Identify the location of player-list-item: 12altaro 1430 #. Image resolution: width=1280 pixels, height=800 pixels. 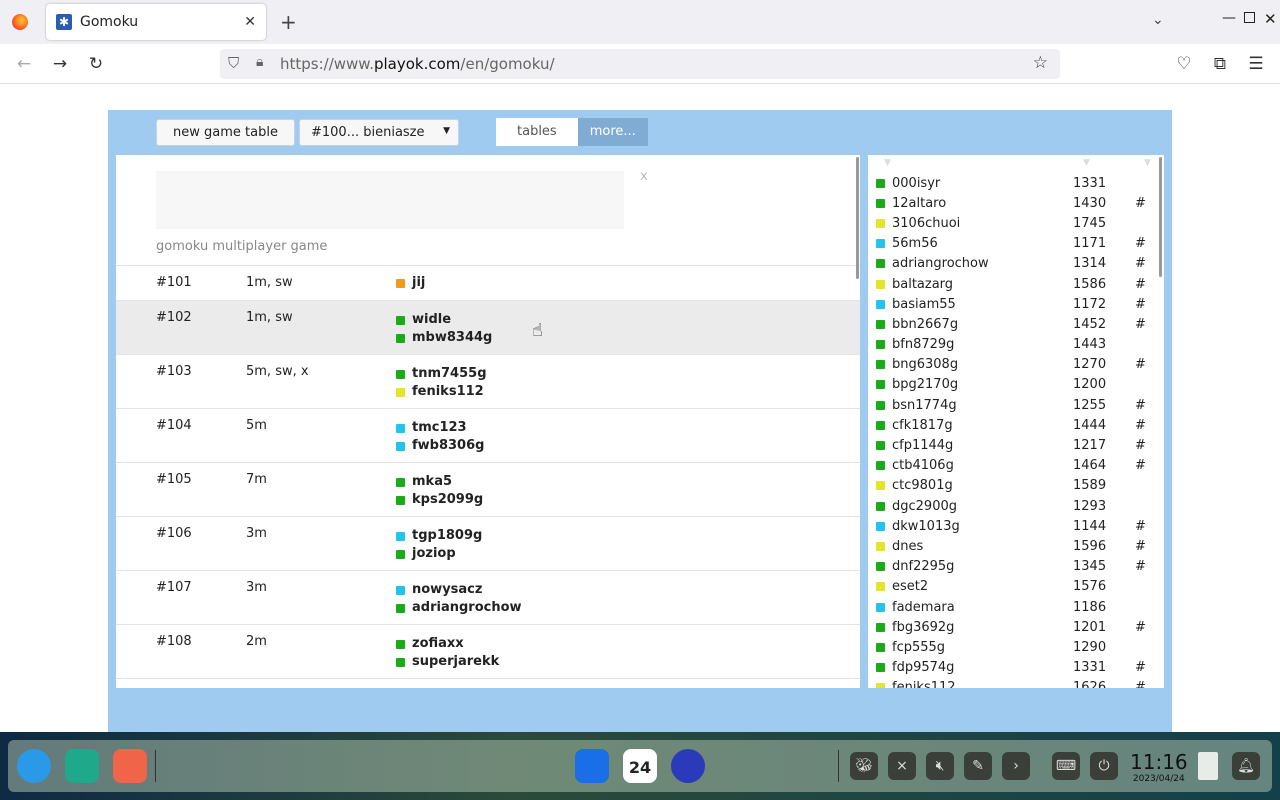
(1016, 203).